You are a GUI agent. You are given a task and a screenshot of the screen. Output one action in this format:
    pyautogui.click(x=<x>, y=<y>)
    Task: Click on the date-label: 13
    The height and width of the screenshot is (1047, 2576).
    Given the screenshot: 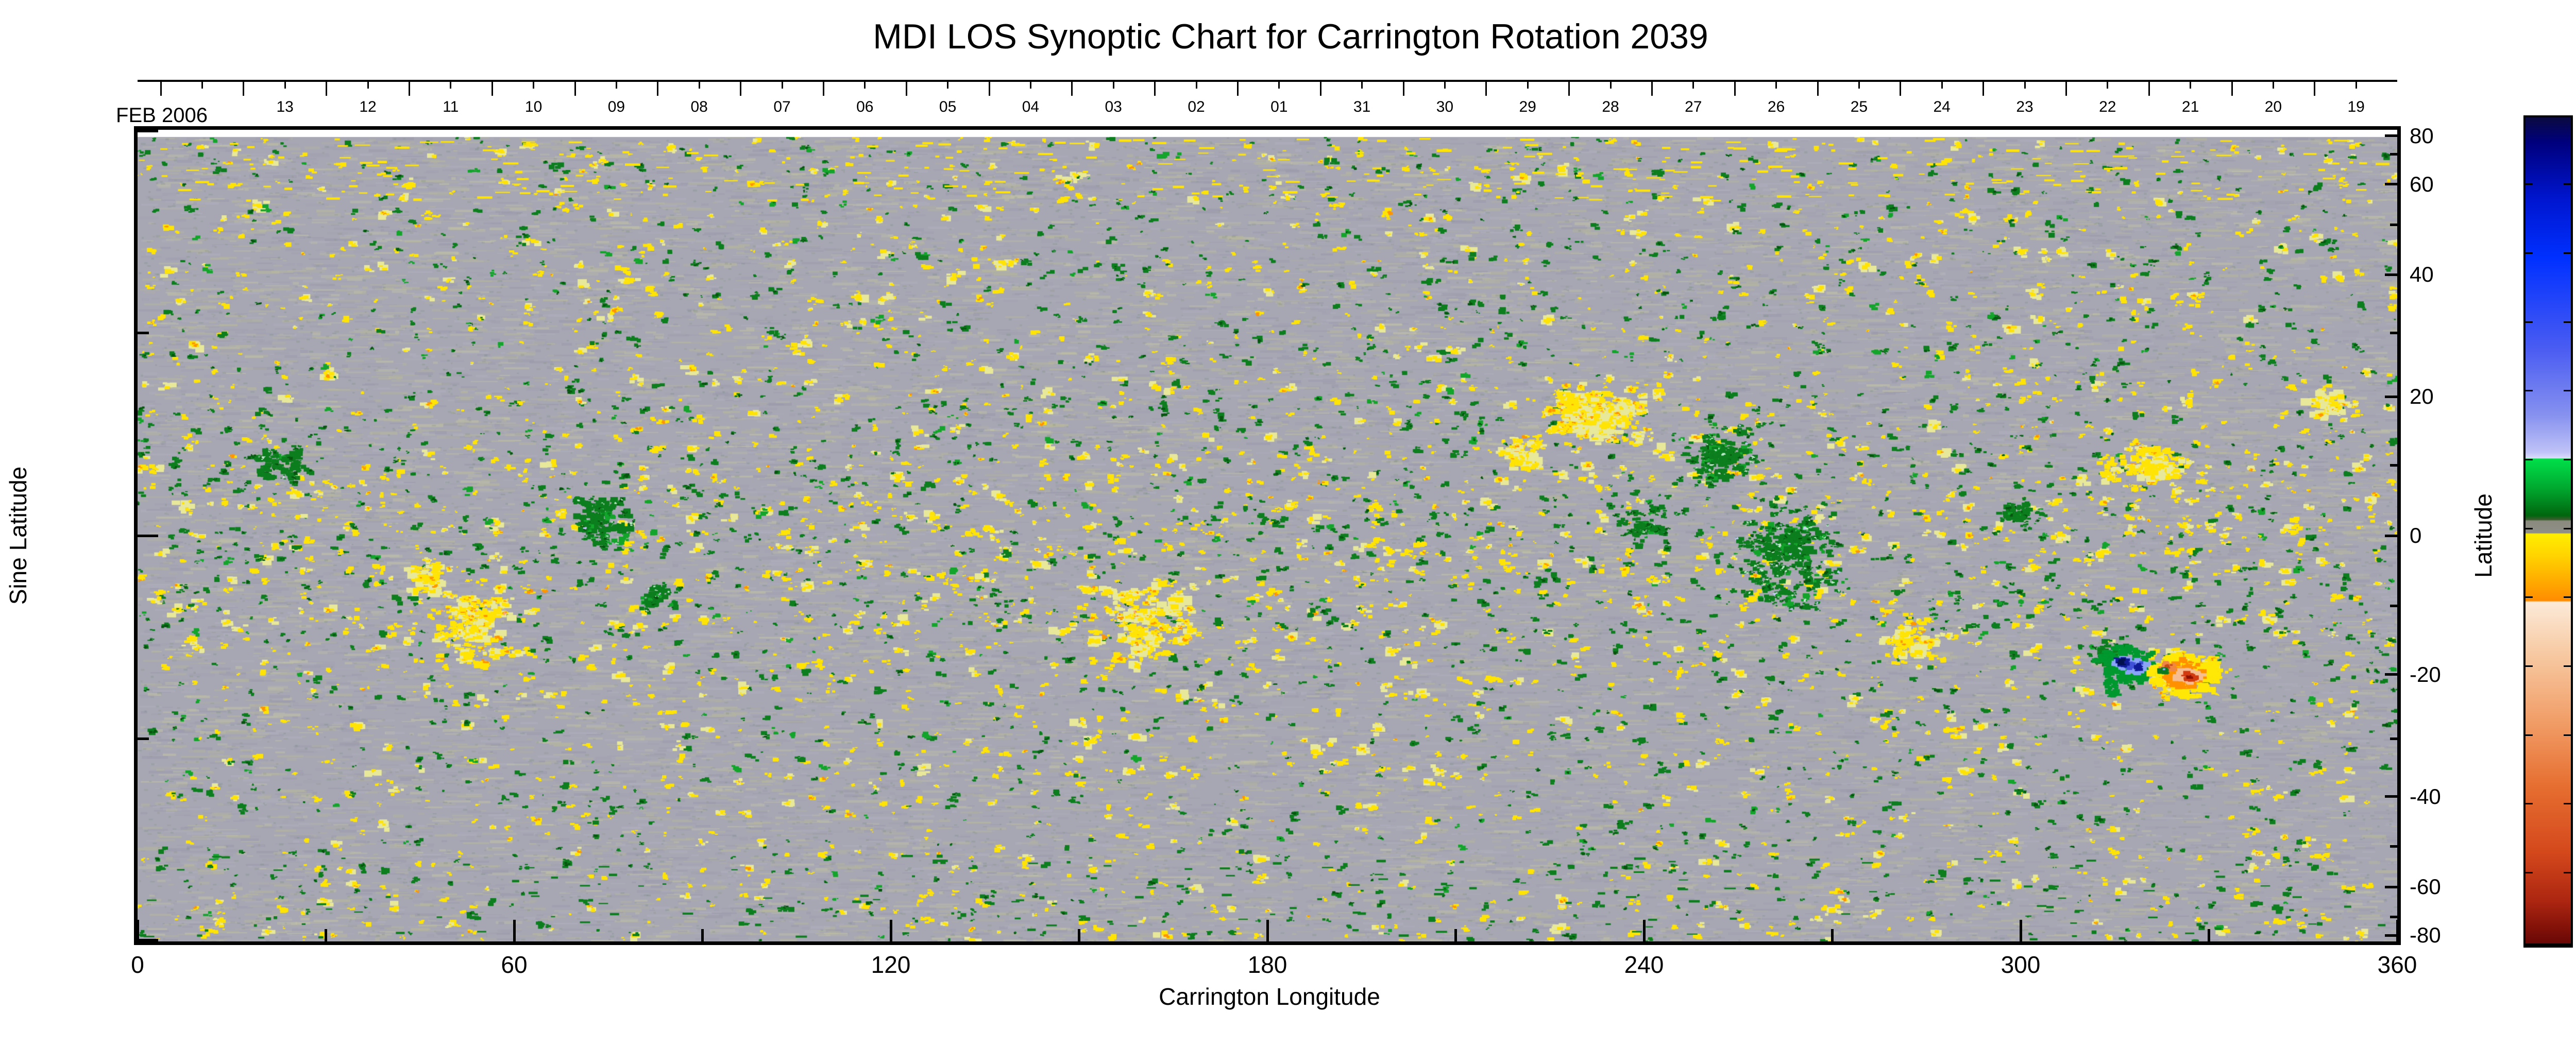 What is the action you would take?
    pyautogui.click(x=285, y=107)
    